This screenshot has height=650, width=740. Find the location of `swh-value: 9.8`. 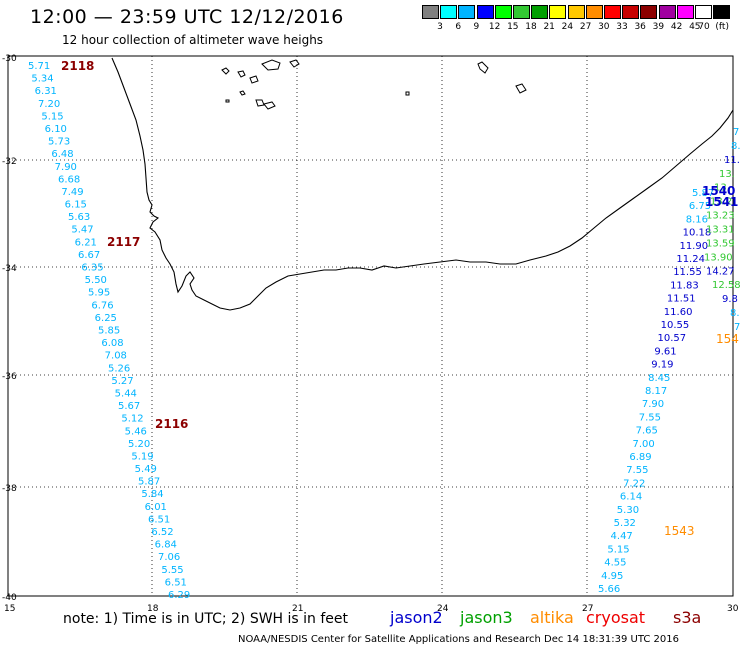

swh-value: 9.8 is located at coordinates (730, 299).